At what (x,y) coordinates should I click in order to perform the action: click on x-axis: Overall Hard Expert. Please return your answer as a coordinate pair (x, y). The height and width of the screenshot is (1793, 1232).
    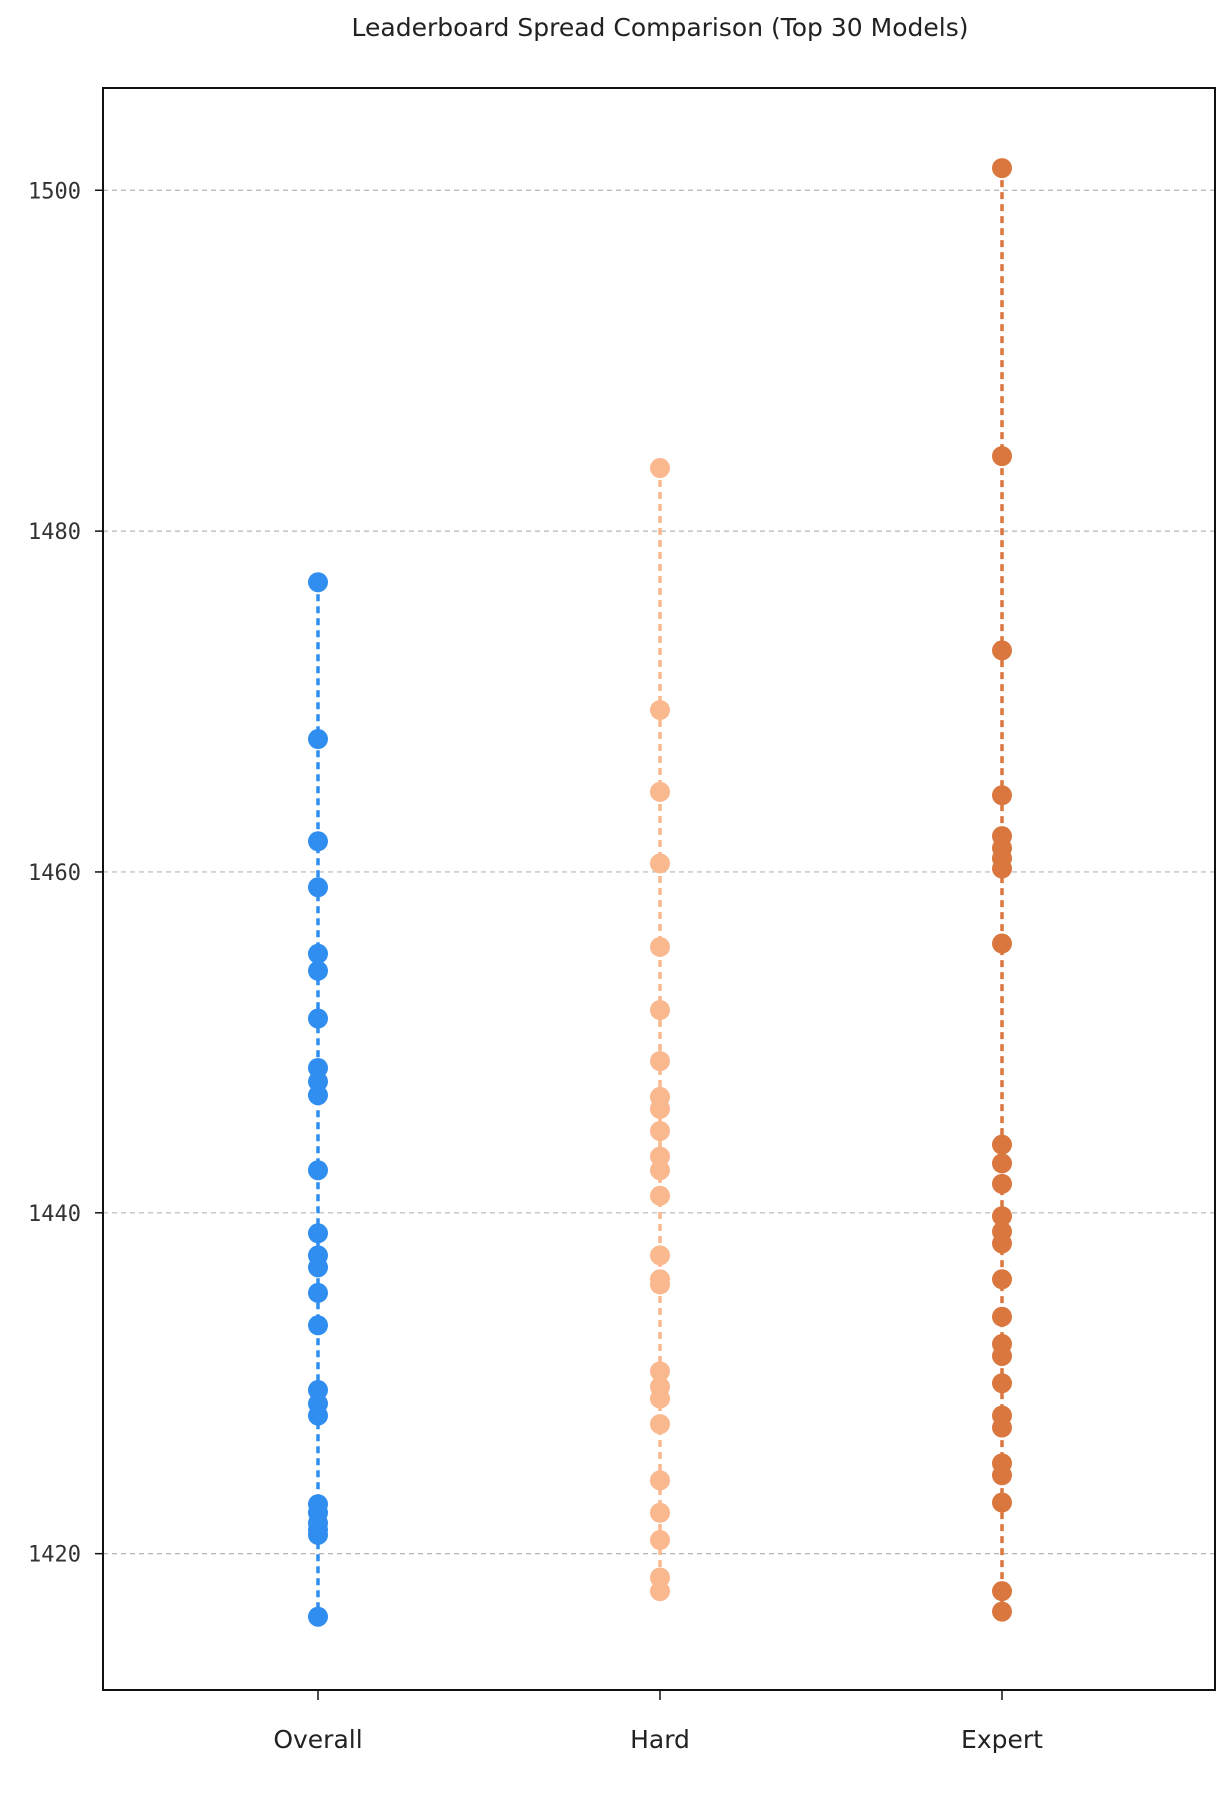
    Looking at the image, I should click on (658, 1722).